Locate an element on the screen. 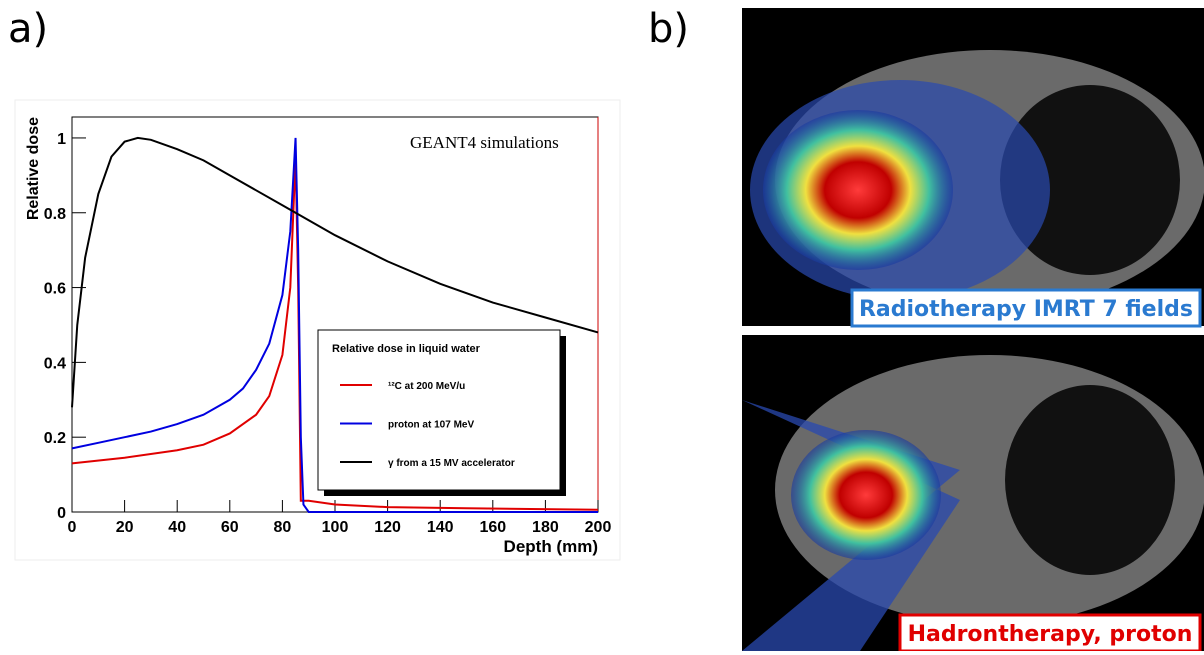 This screenshot has width=1204, height=655. annotation: GEANT4 simulations is located at coordinates (484, 142).